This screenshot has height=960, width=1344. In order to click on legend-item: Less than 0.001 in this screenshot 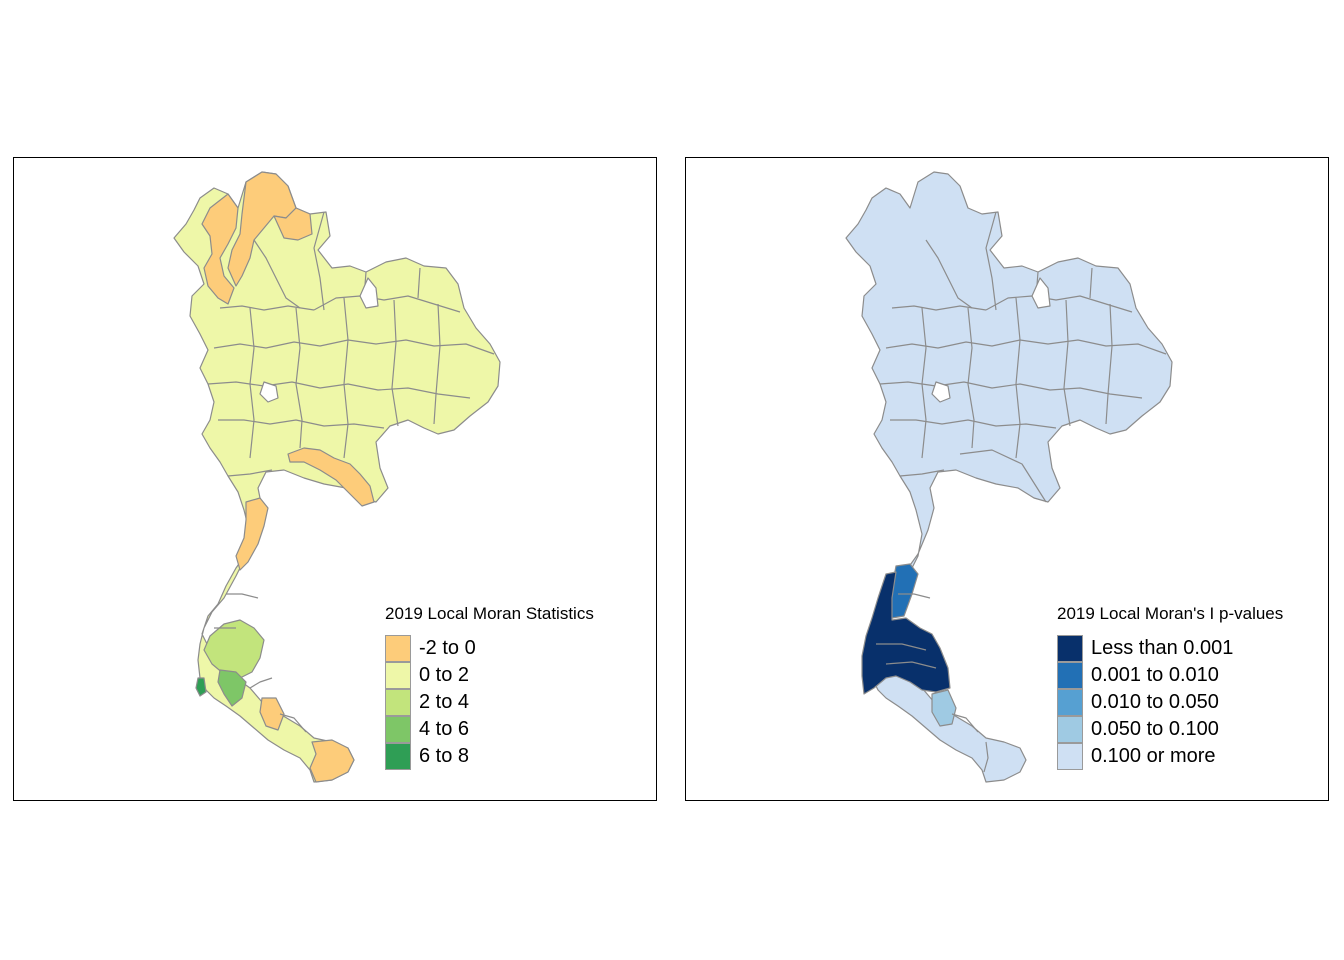, I will do `click(1170, 648)`.